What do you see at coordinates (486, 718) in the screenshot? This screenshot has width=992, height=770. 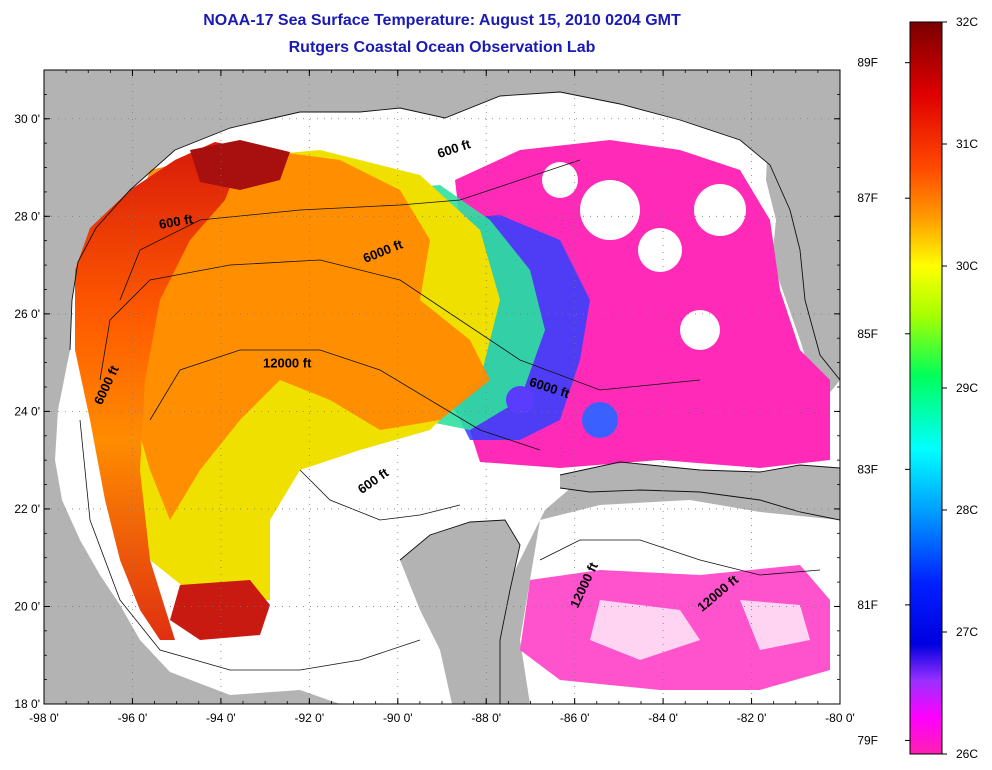 I see `x-tick-label: -88 0'` at bounding box center [486, 718].